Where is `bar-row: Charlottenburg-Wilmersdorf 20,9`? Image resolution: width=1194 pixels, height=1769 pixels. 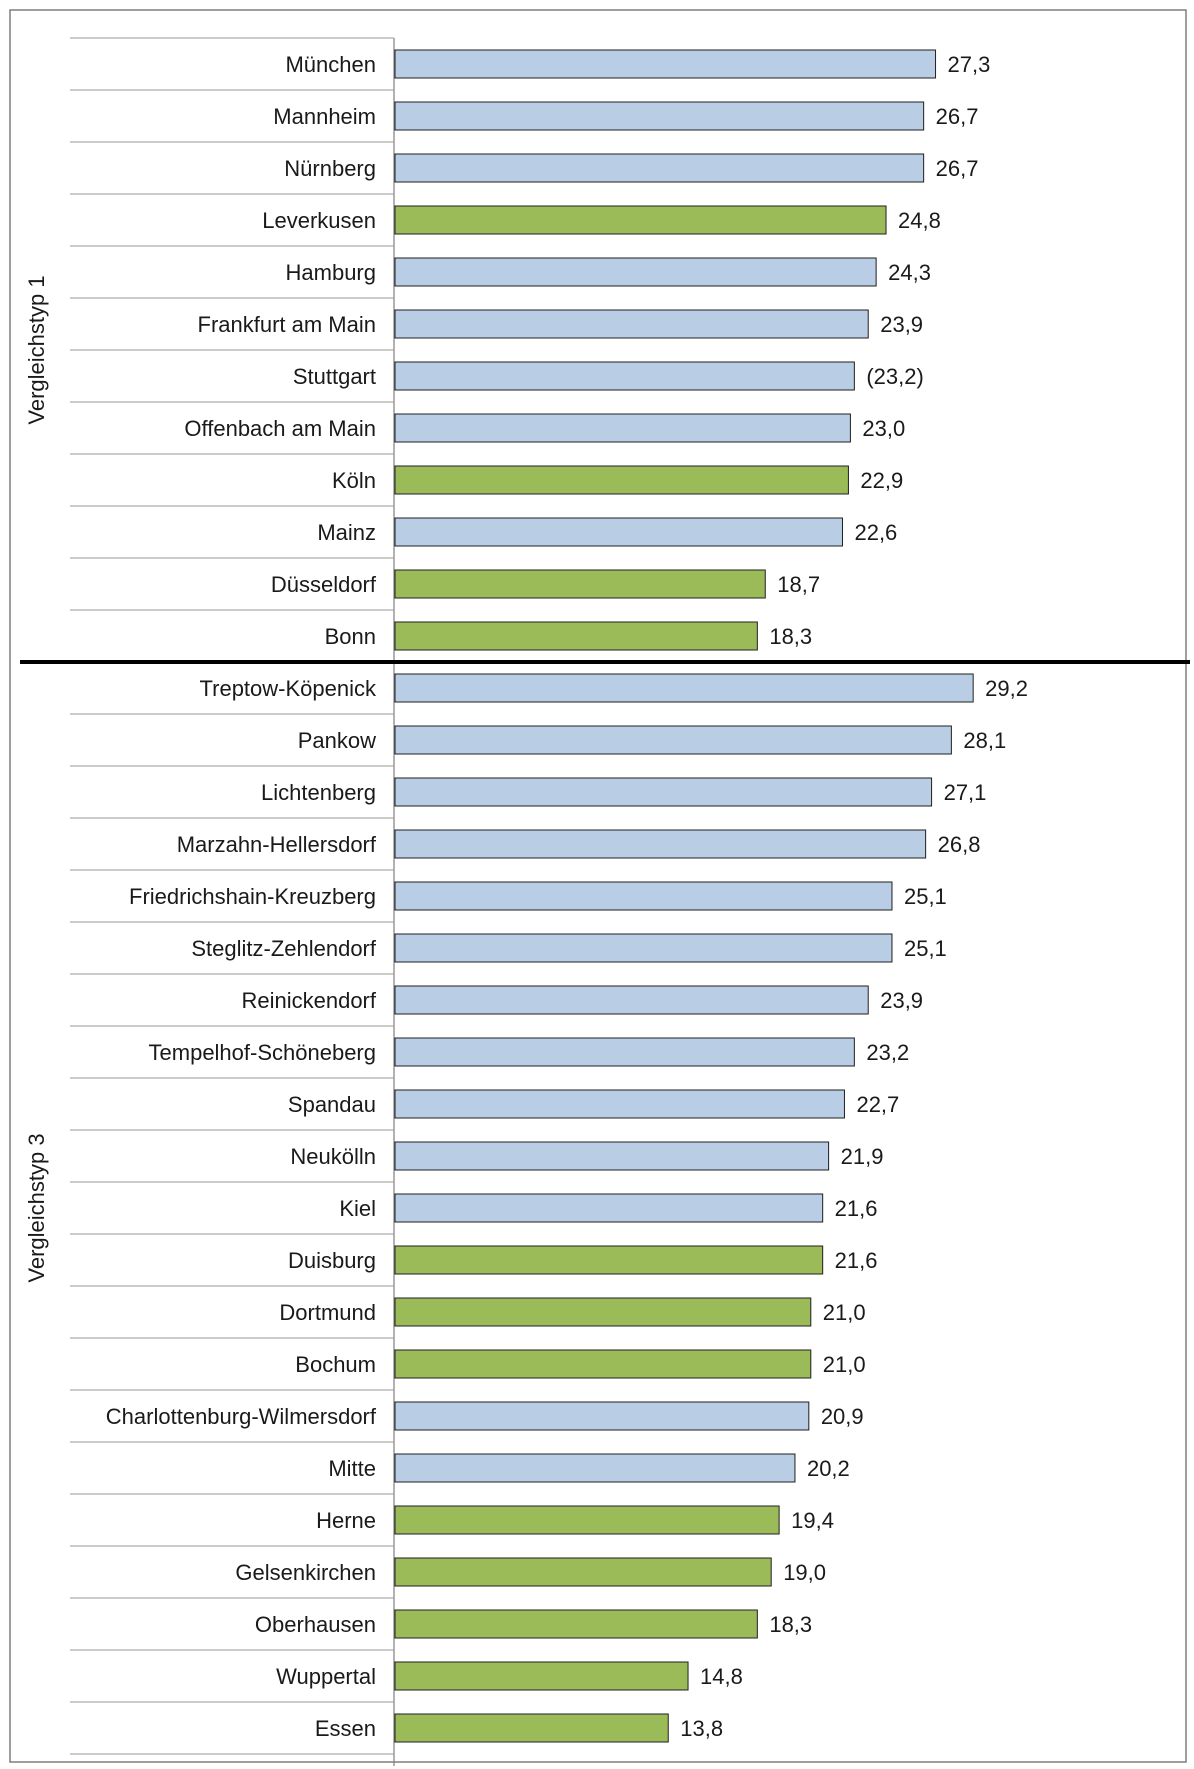
bar-row: Charlottenburg-Wilmersdorf 20,9 is located at coordinates (467, 1422).